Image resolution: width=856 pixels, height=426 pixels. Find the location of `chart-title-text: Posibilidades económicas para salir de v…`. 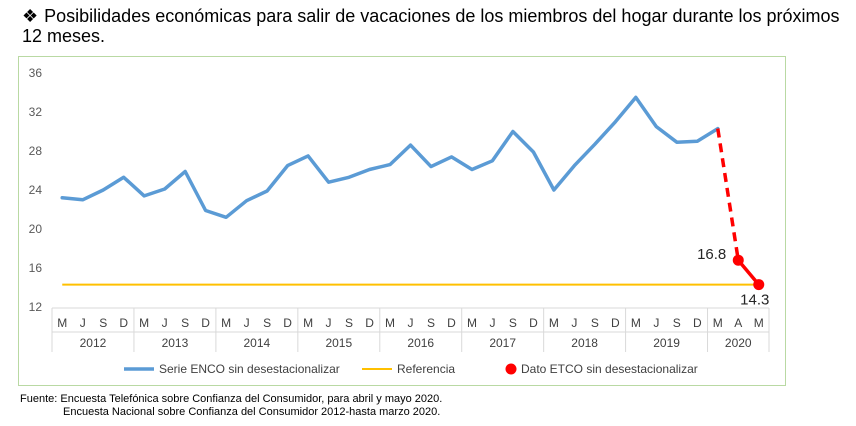

chart-title-text: Posibilidades económicas para salir de v… is located at coordinates (431, 26).